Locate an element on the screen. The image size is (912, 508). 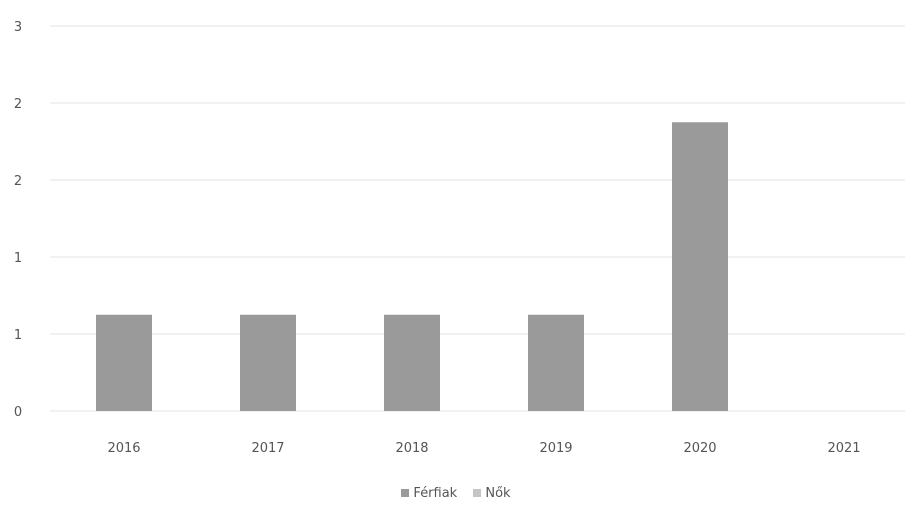
legend-item-nok: Nők is located at coordinates (492, 493).